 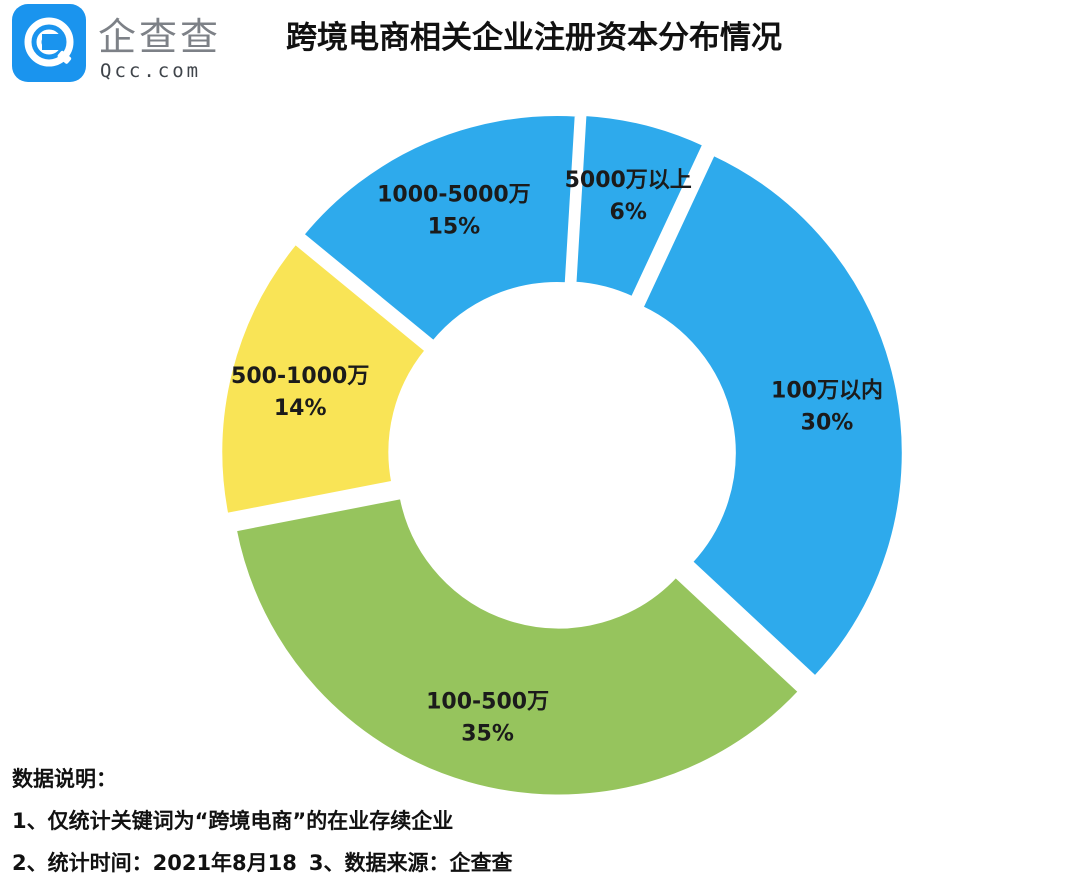 What do you see at coordinates (487, 734) in the screenshot?
I see `slice-value-1: 35%` at bounding box center [487, 734].